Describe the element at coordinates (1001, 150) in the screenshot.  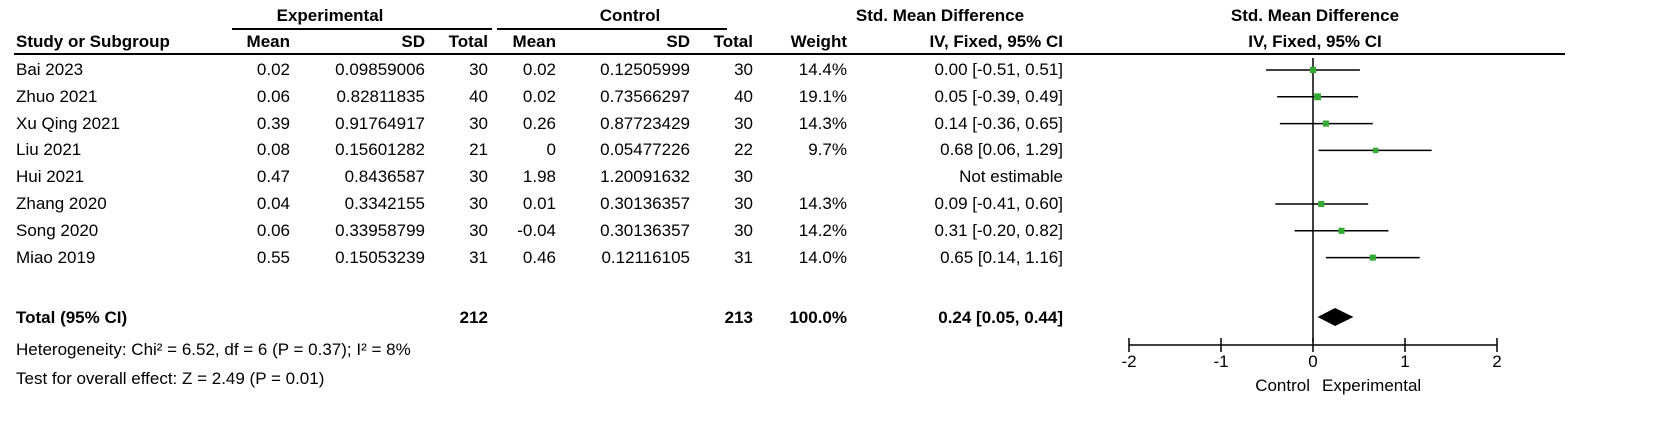
I see `smd-ci: 0.68 [0.06, 1.29]` at that location.